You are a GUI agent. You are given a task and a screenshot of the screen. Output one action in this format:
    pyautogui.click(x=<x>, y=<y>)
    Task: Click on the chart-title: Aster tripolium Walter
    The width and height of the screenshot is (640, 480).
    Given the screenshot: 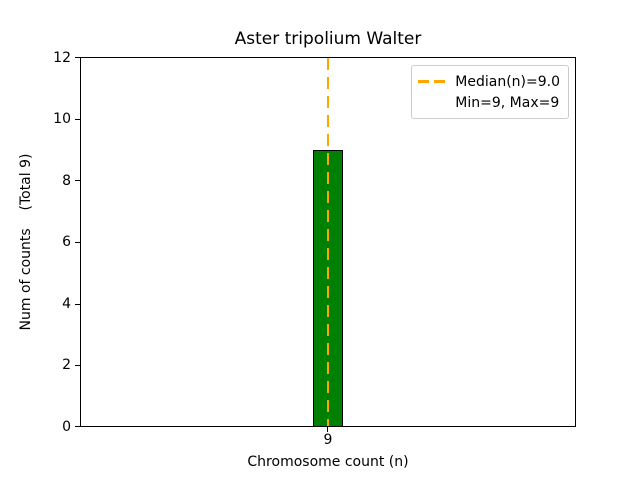 What is the action you would take?
    pyautogui.click(x=328, y=39)
    